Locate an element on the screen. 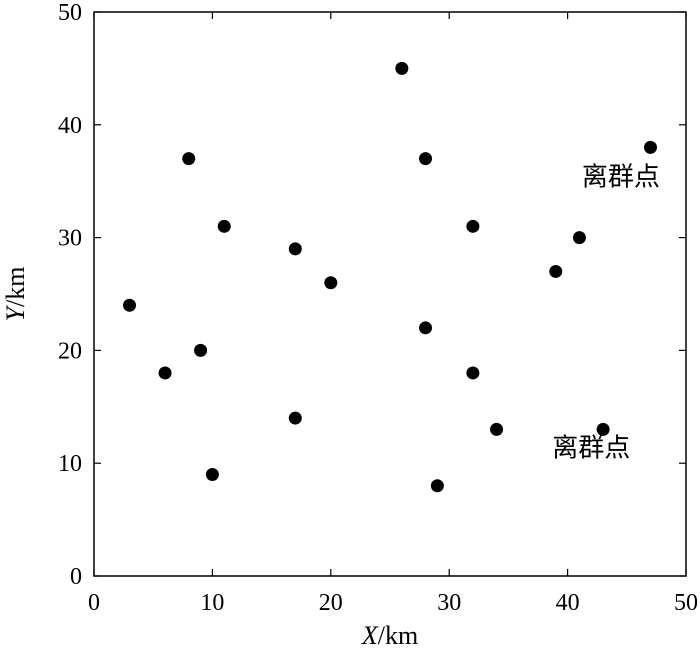 The image size is (700, 651). x-tick-label: 30 is located at coordinates (449, 603).